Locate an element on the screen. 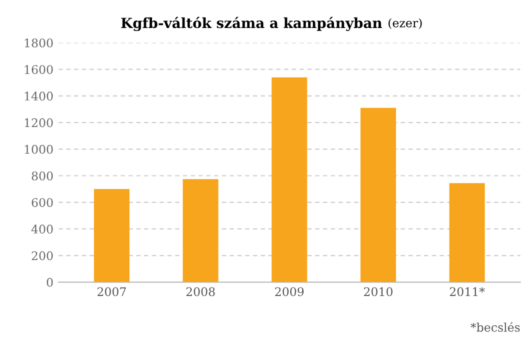  y-tick-label: 1600 is located at coordinates (38, 69).